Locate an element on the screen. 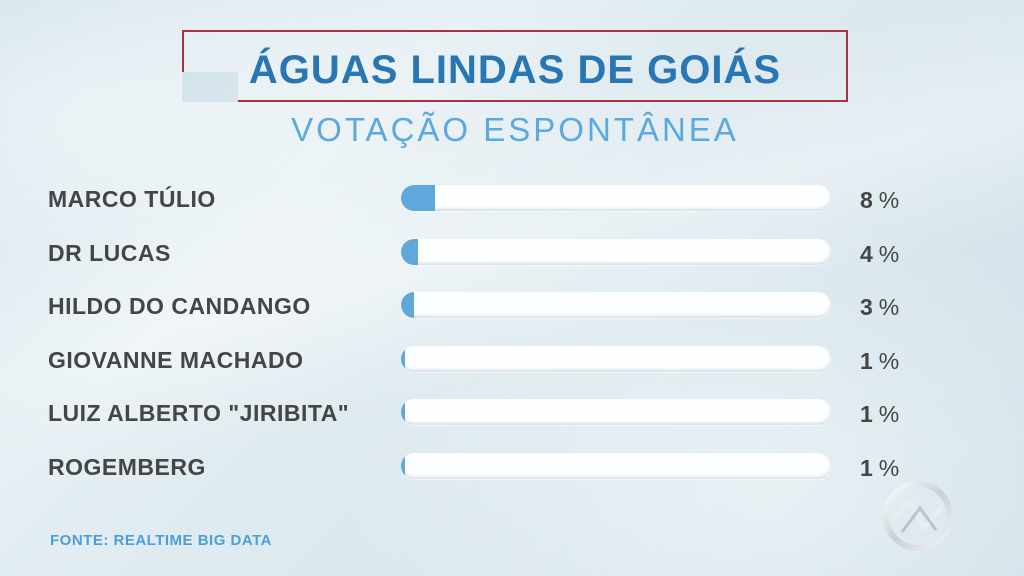  broadcaster-logo-icon is located at coordinates (918, 516).